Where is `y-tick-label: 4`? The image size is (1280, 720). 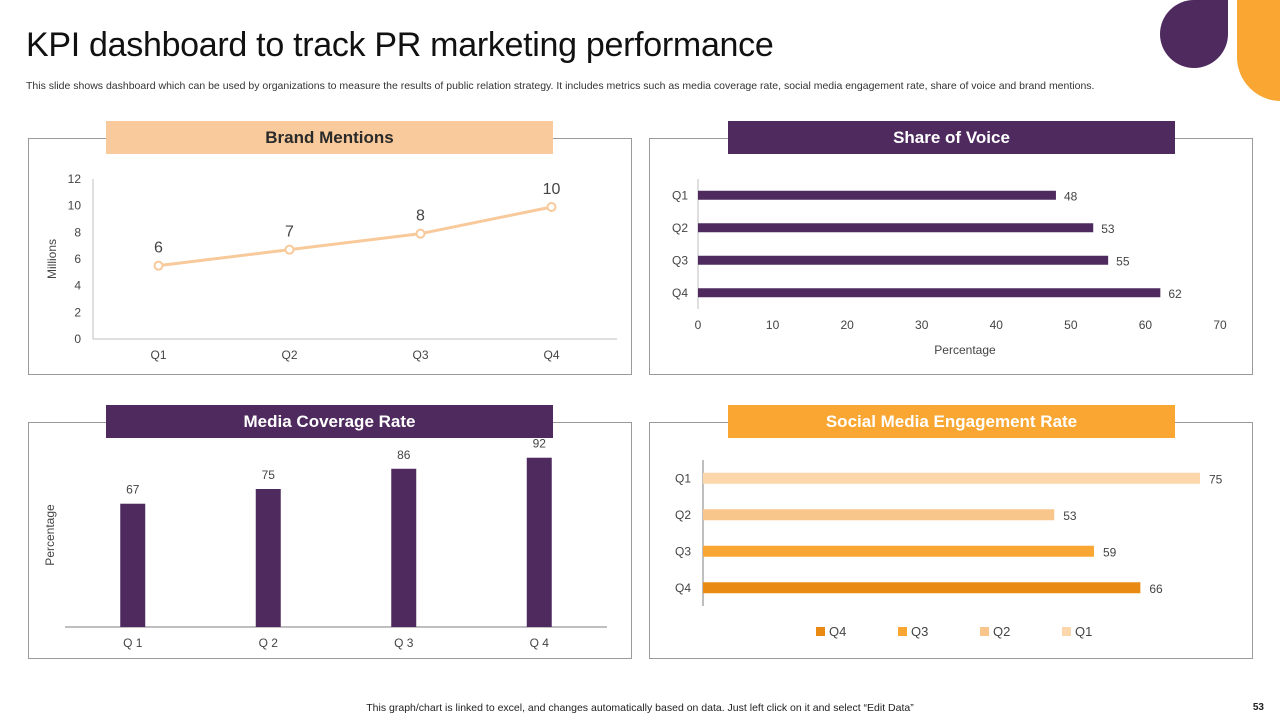 y-tick-label: 4 is located at coordinates (77, 286).